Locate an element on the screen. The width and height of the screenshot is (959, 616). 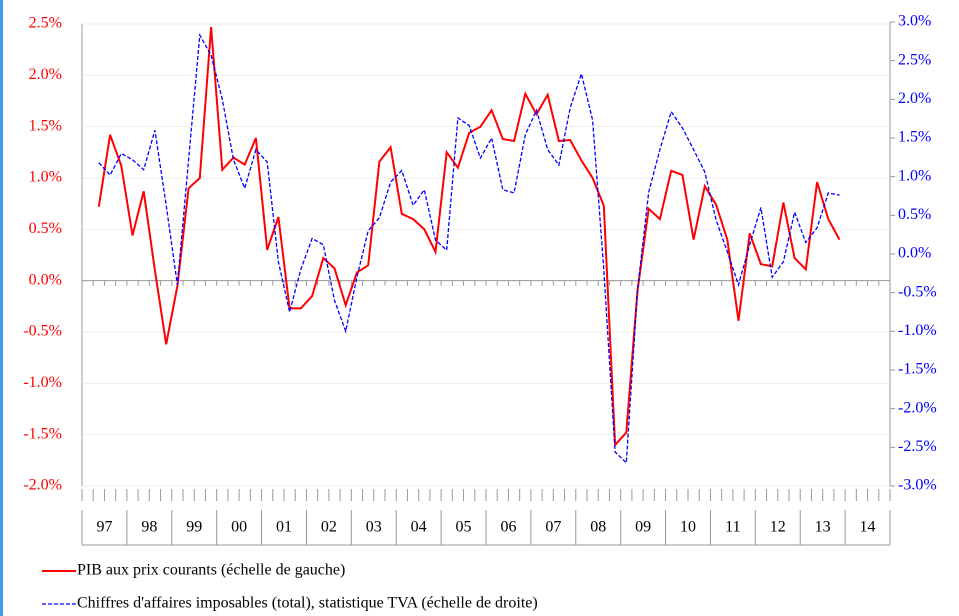
y2-tick-label: -2.5% is located at coordinates (917, 446).